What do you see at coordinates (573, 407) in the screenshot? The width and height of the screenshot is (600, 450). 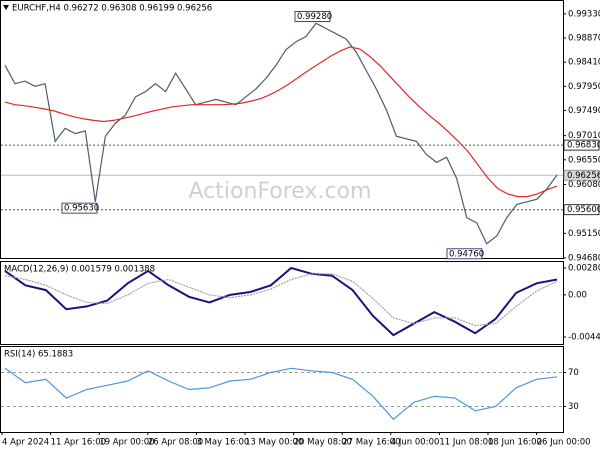 I see `y-tick-label: 30` at bounding box center [573, 407].